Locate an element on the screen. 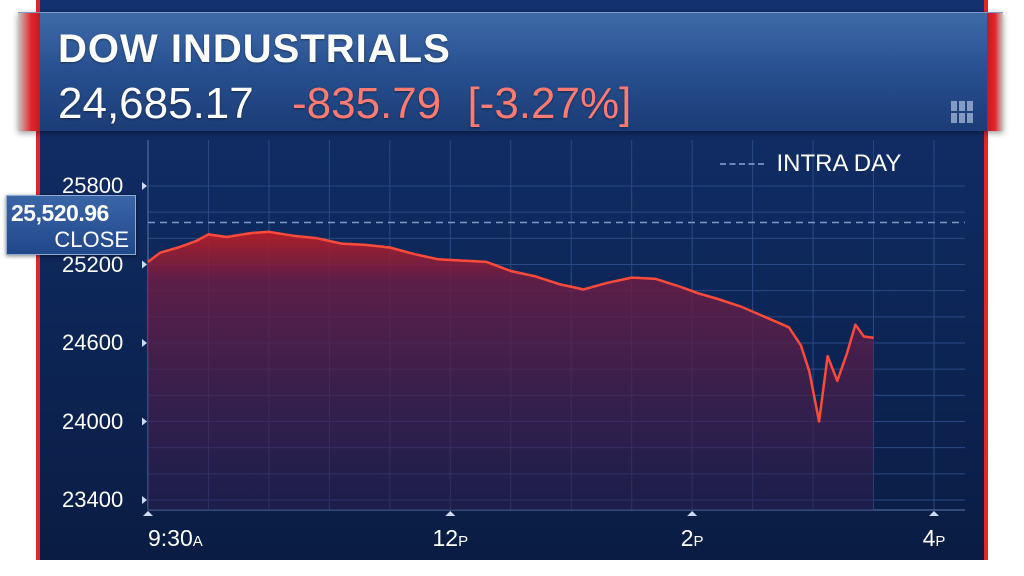  quote-line: 24,685.17 -835.79 [-3.27%] is located at coordinates (344, 104).